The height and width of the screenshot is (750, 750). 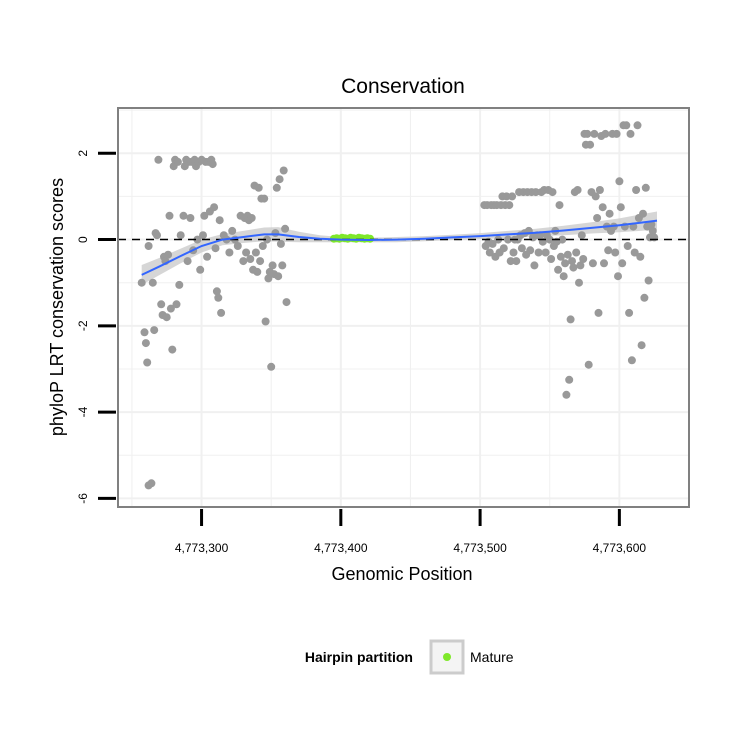 I want to click on mature-point, so click(x=370, y=238).